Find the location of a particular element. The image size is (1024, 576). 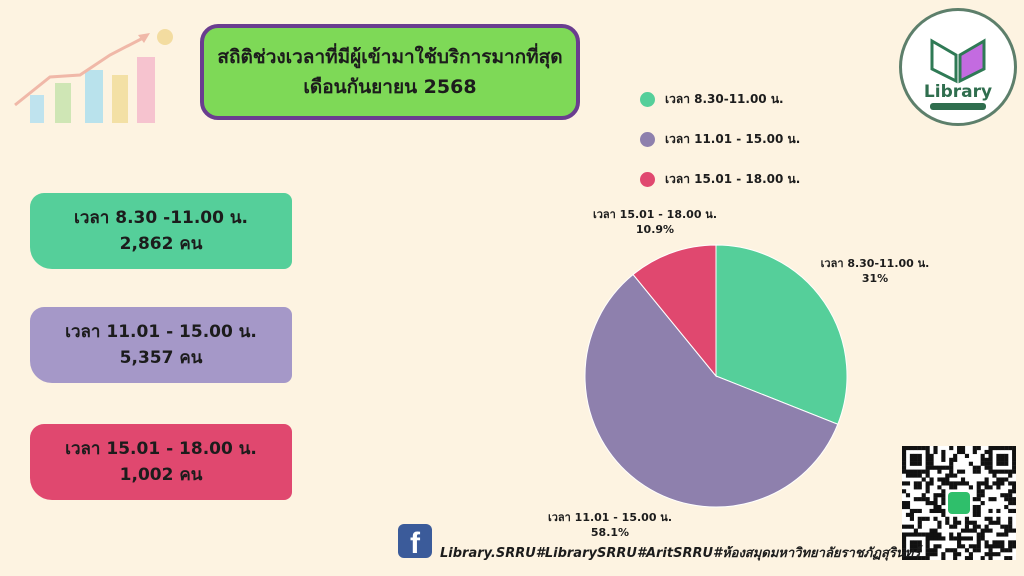

pie-label-name: เวลา 11.01 - 15.00 น. is located at coordinates (610, 517).